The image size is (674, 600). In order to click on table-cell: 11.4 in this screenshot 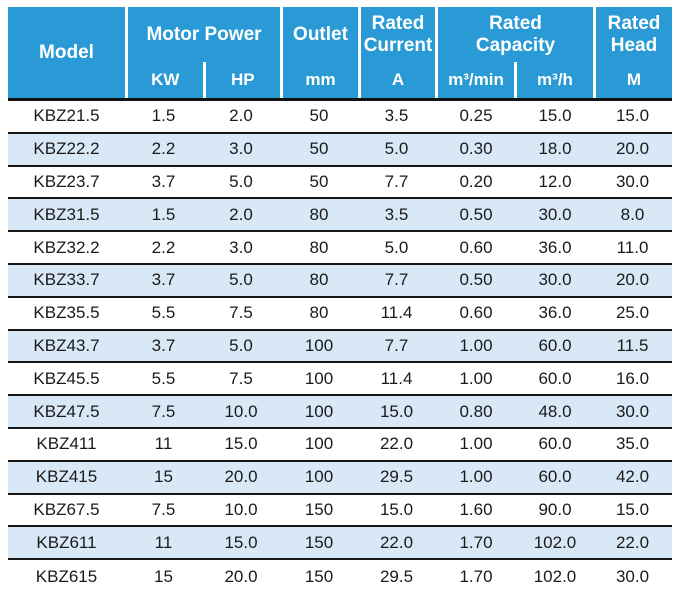, I will do `click(396, 313)`.